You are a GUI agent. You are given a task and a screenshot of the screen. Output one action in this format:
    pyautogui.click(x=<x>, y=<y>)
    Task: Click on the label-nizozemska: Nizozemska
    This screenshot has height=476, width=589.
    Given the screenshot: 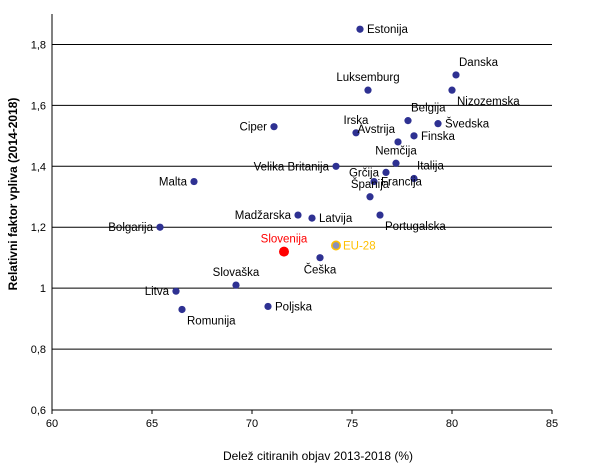 What is the action you would take?
    pyautogui.click(x=488, y=102)
    